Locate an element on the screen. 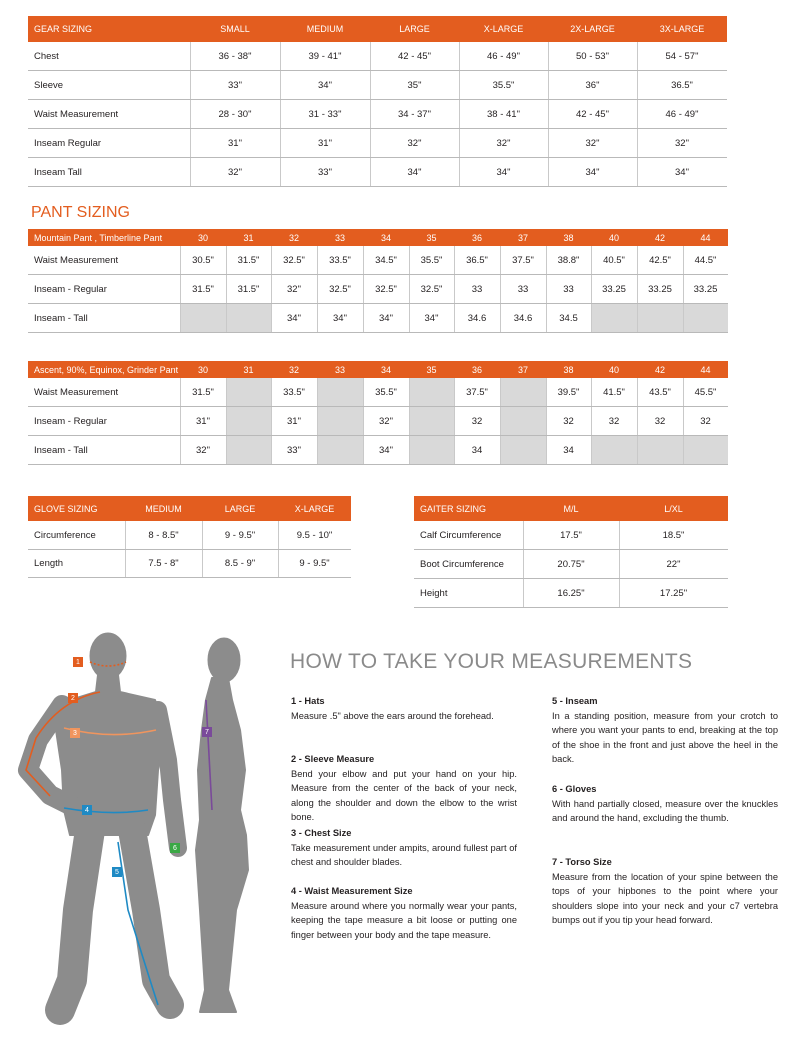  column-header: X-LARGE is located at coordinates (314, 508).